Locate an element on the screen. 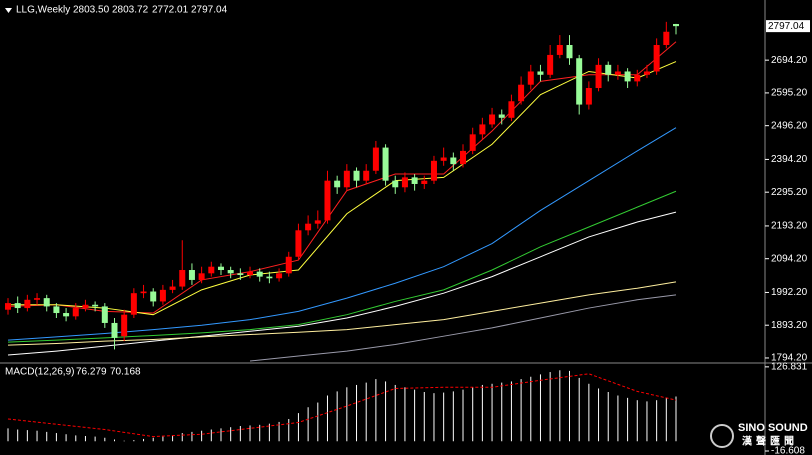 This screenshot has width=812, height=455. y-tick-label: 1893.20 is located at coordinates (789, 325).